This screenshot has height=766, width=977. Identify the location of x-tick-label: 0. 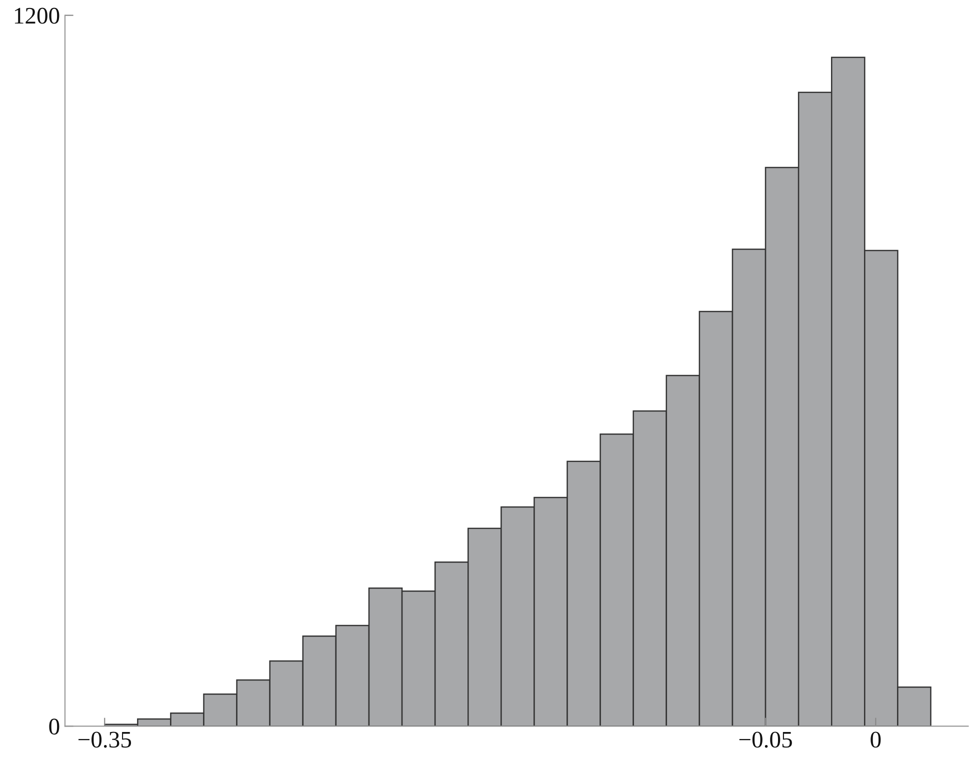
(875, 740).